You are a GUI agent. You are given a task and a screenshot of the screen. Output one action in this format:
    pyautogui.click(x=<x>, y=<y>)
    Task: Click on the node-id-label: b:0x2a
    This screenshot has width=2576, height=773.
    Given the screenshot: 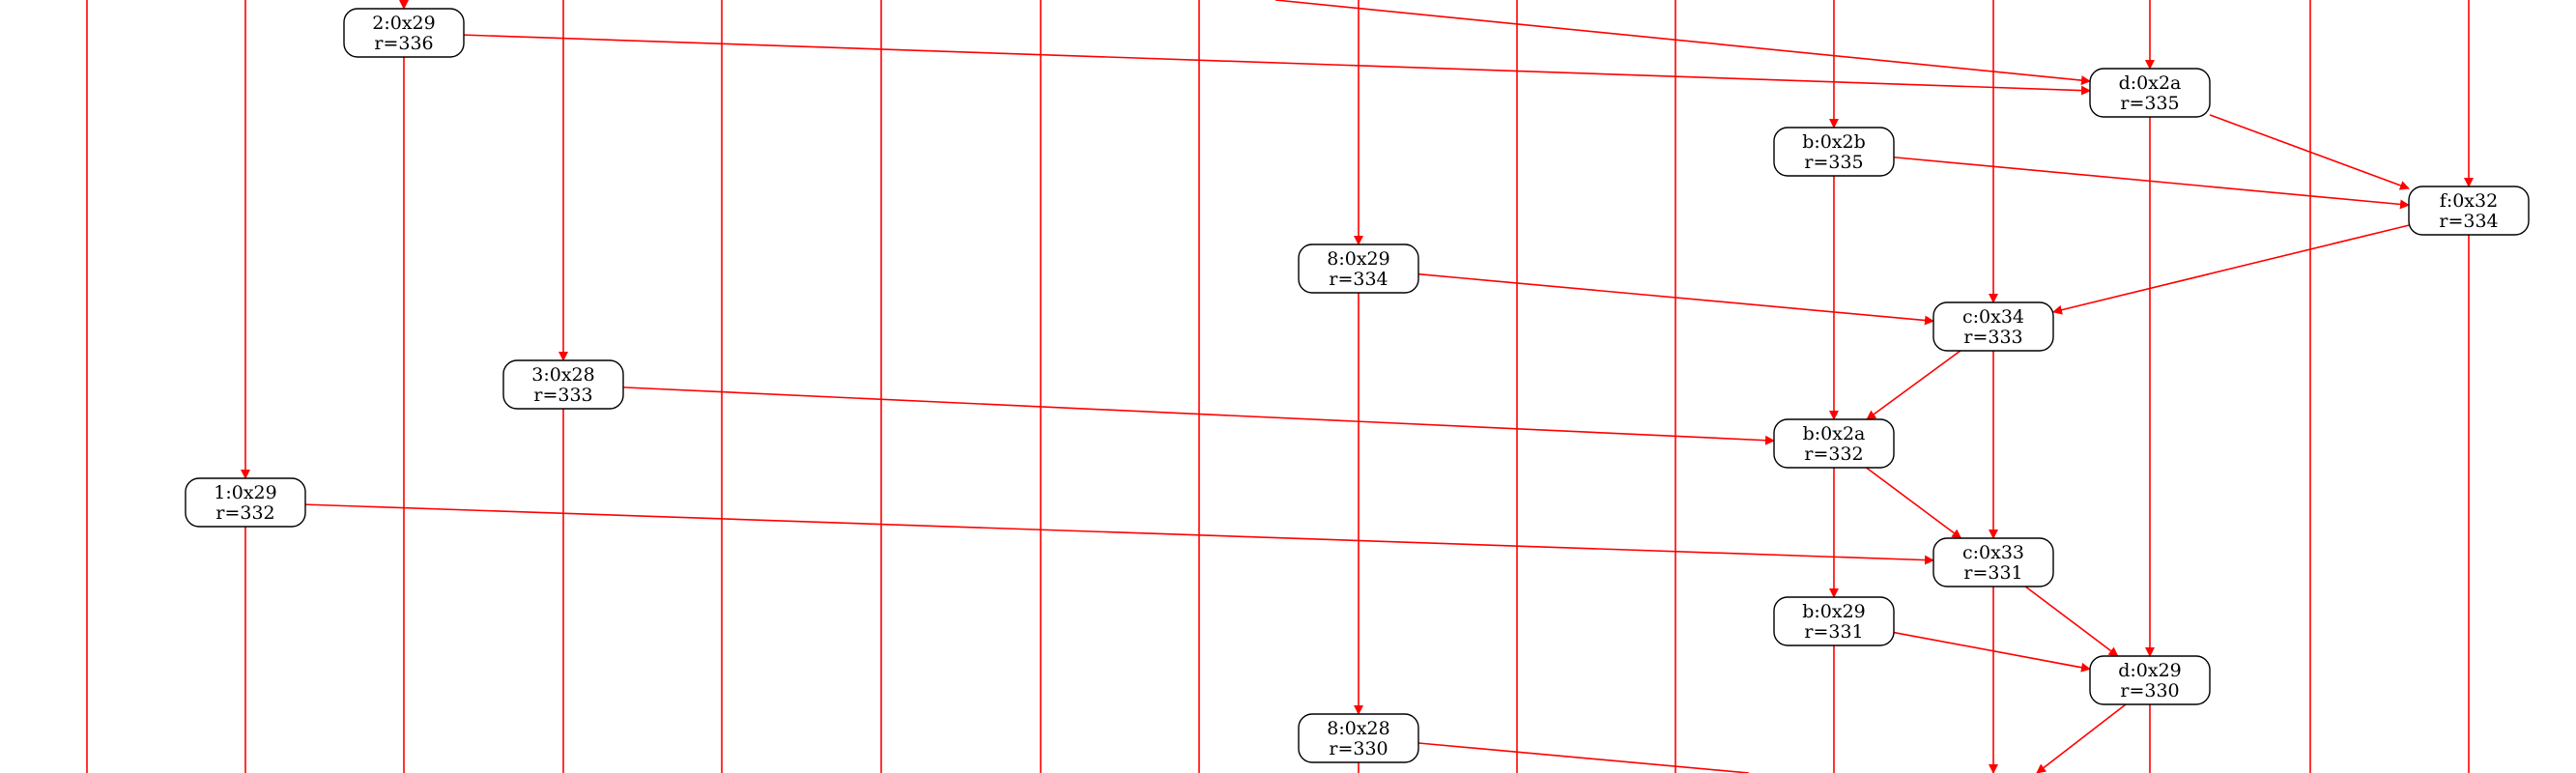 What is the action you would take?
    pyautogui.click(x=1835, y=433)
    